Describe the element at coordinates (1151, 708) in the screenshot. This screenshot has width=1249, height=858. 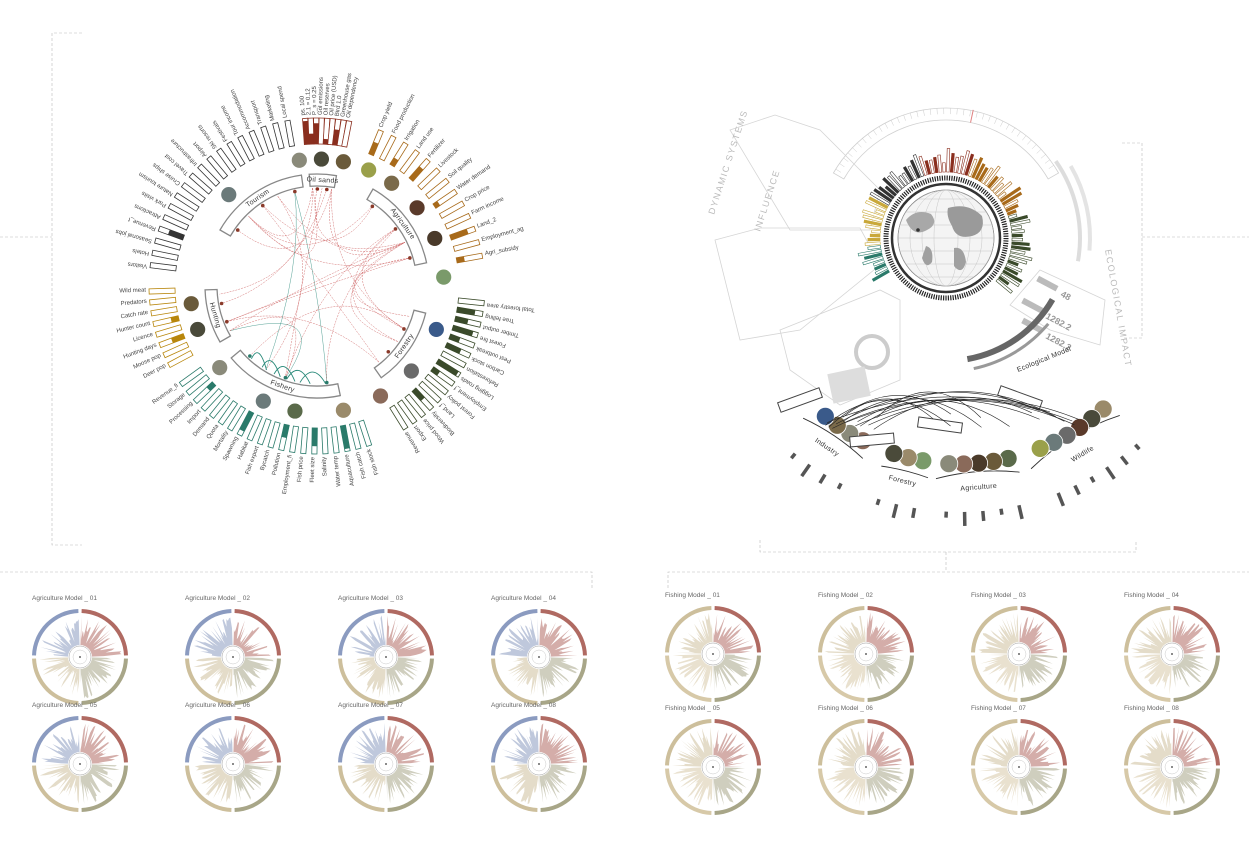
I see `model-title: Fishing Model _ 08` at that location.